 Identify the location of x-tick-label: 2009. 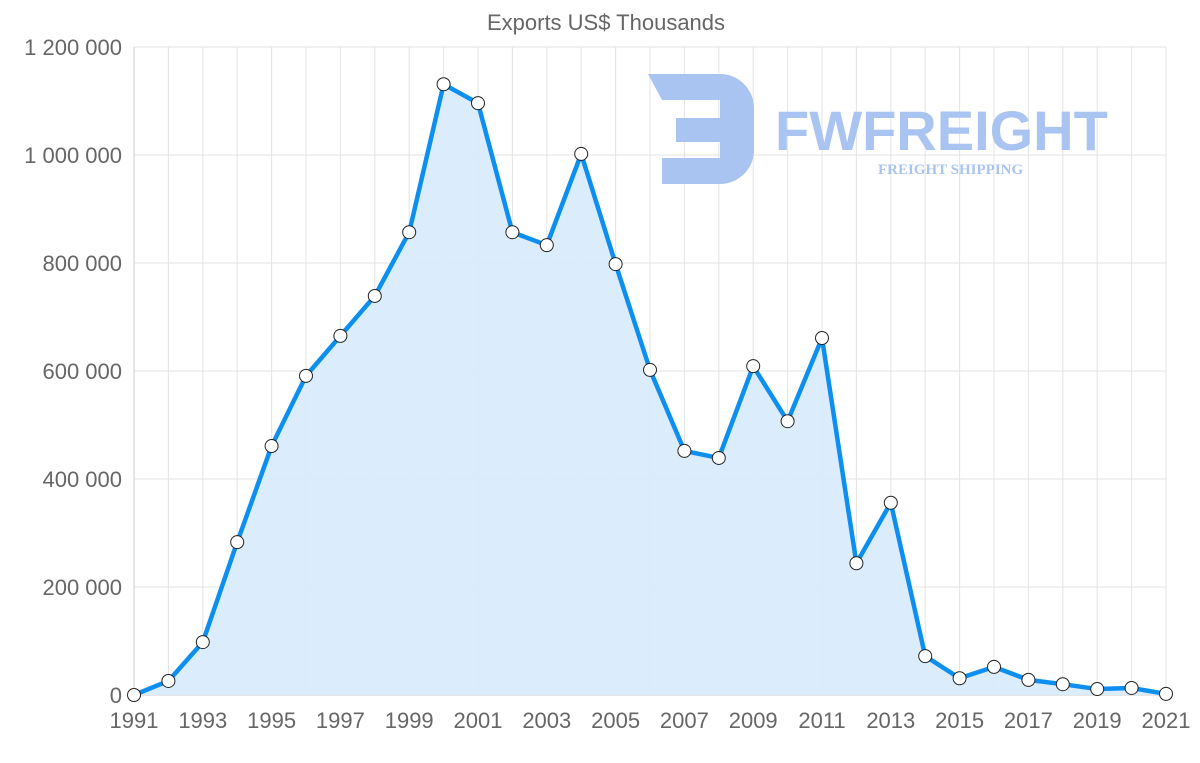
(753, 720).